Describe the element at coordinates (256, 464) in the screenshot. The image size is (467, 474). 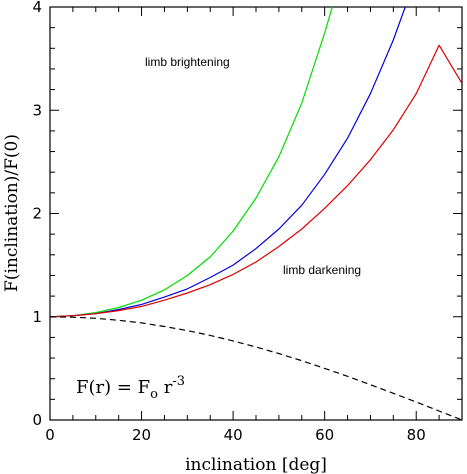
I see `x-axis-title: inclination [deg]` at that location.